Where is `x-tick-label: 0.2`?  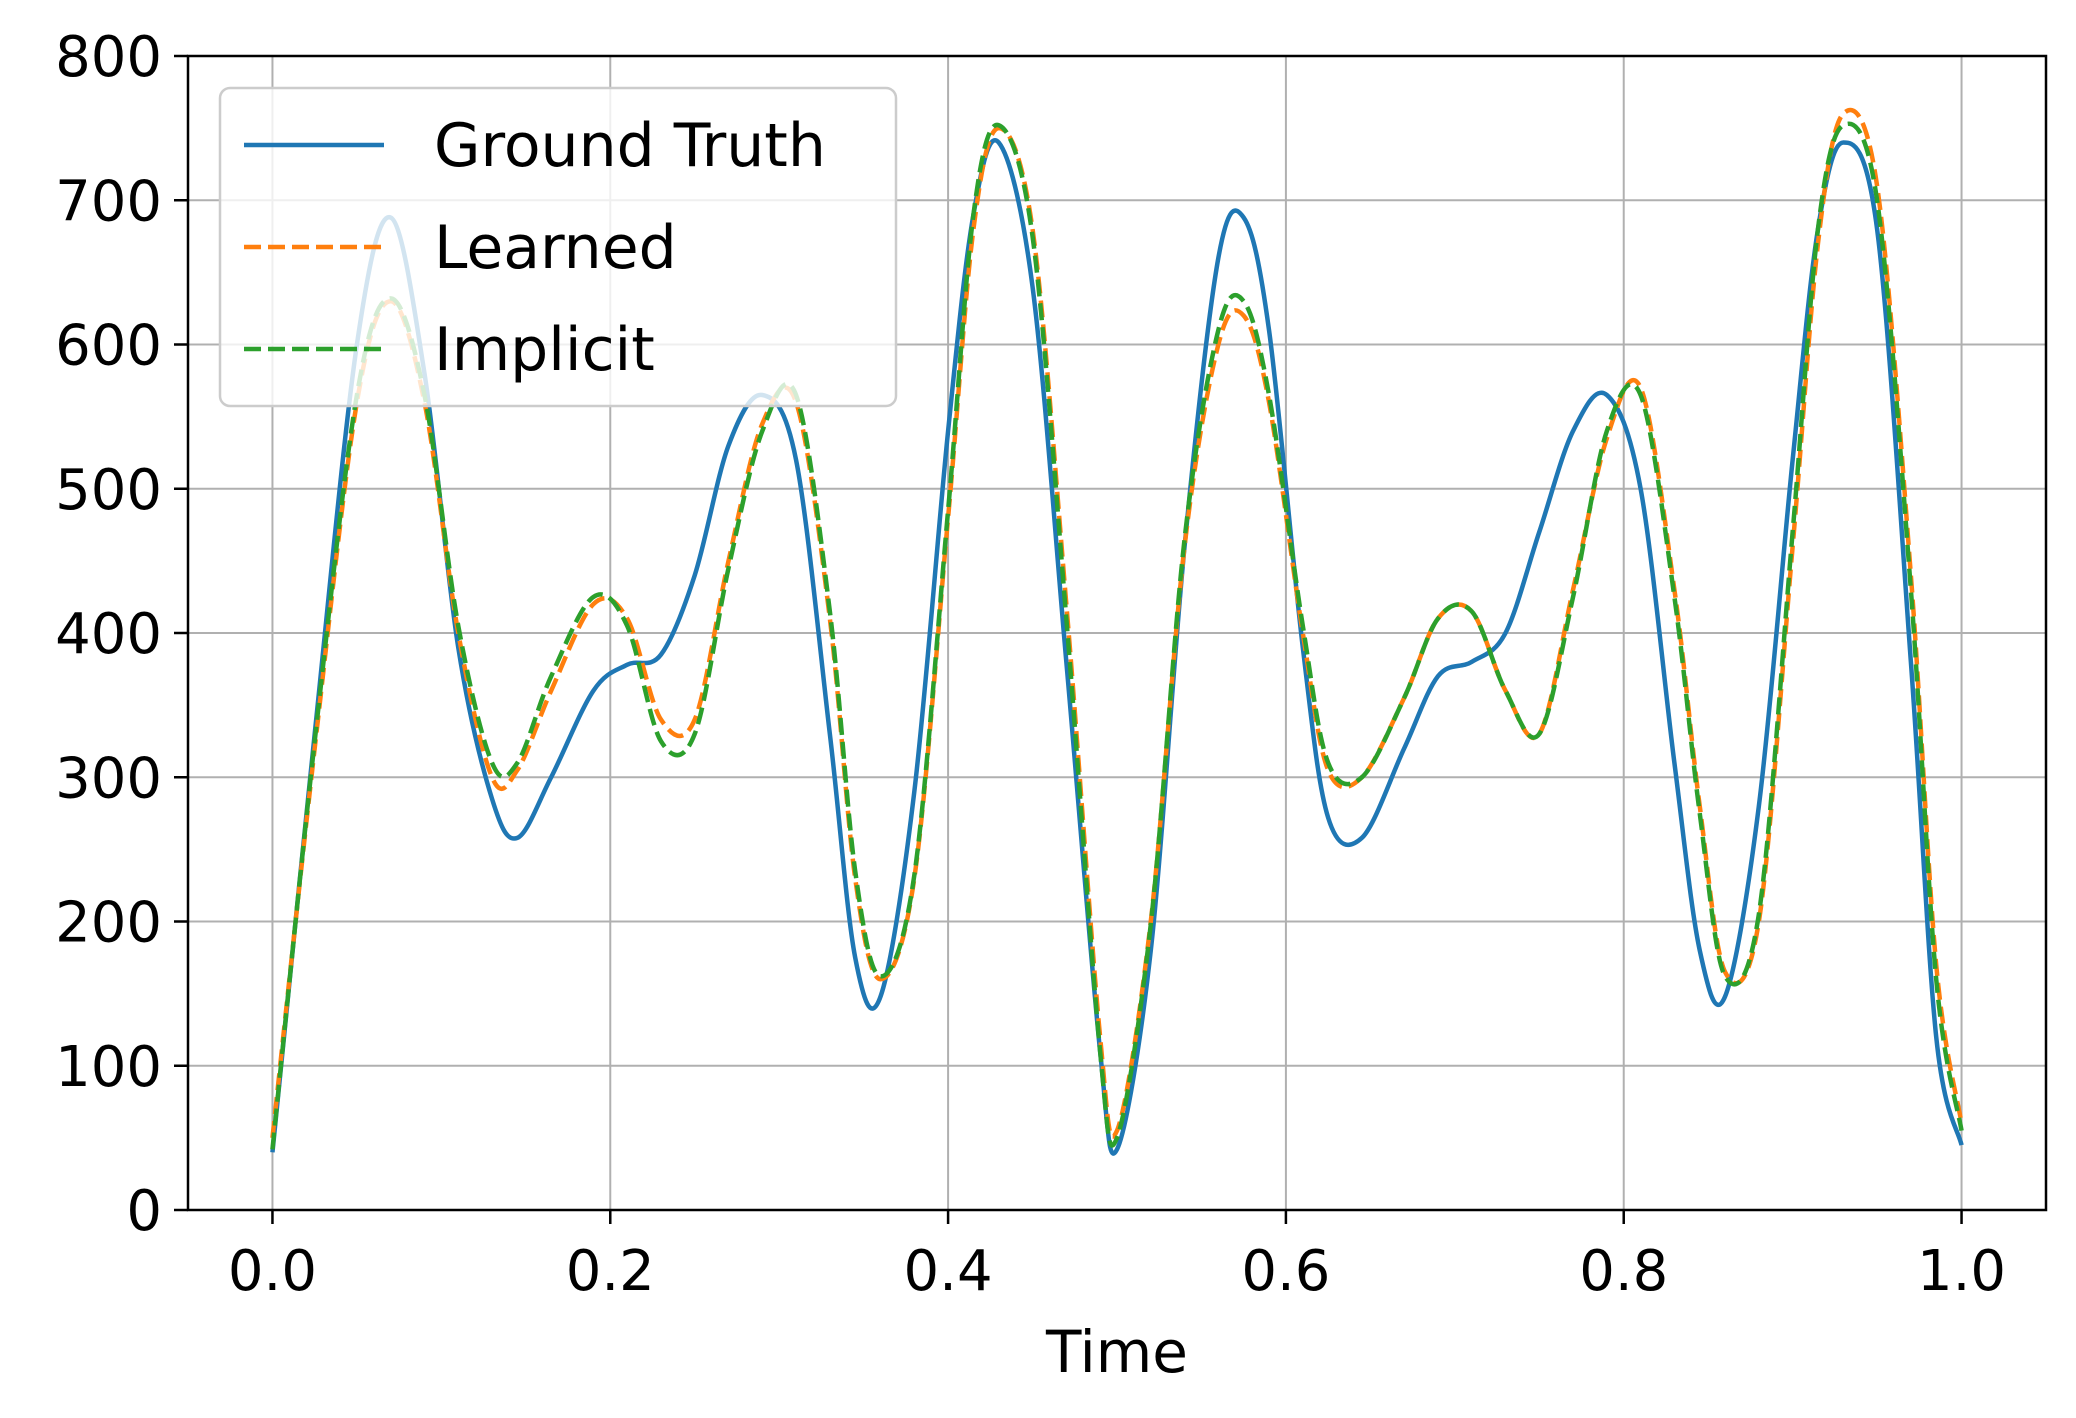 x-tick-label: 0.2 is located at coordinates (610, 1271).